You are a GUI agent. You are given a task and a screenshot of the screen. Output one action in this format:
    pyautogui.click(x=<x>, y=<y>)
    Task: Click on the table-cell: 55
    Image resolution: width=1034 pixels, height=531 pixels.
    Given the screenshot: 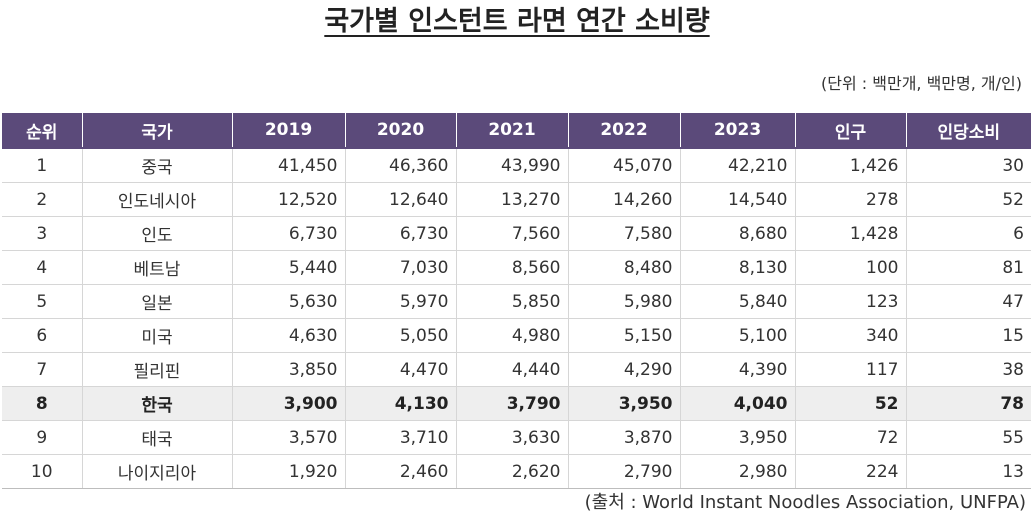 What is the action you would take?
    pyautogui.click(x=968, y=437)
    